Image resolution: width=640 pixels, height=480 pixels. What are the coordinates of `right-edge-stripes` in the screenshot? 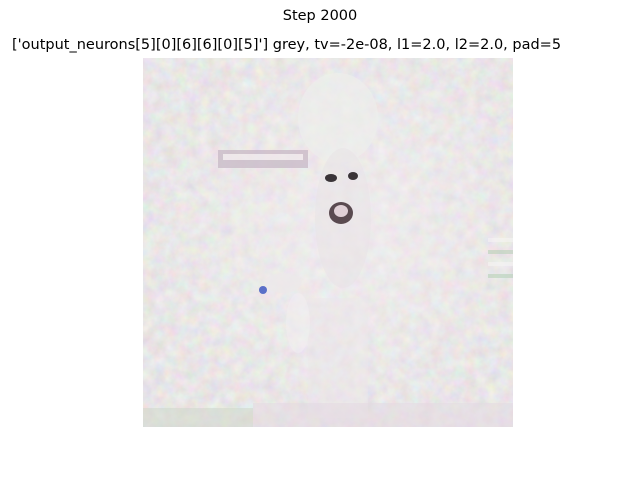 It's located at (500, 258).